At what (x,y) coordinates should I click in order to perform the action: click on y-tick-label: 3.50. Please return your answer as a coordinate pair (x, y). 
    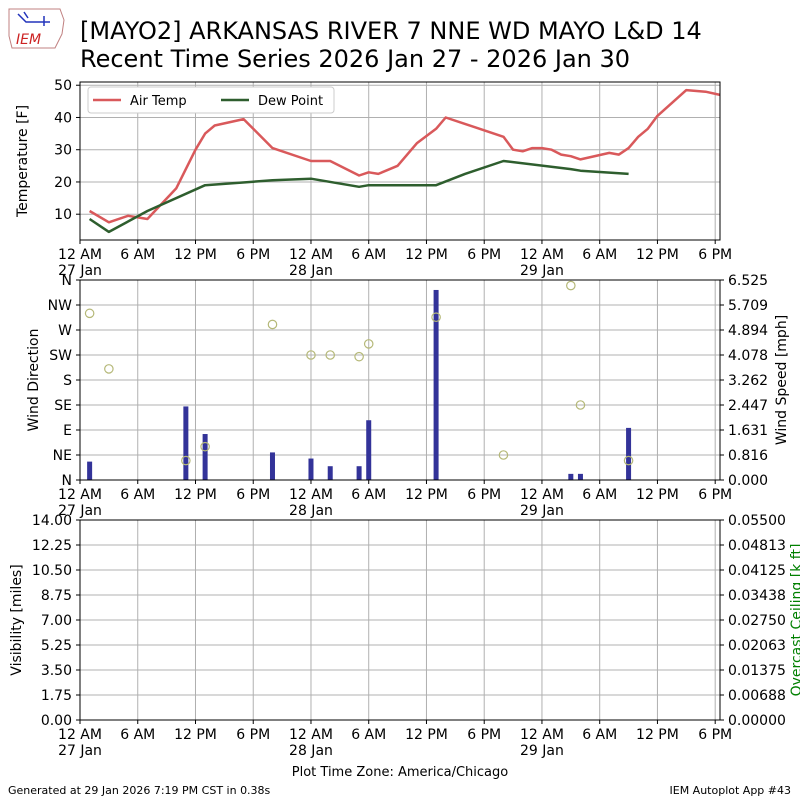
    Looking at the image, I should click on (56, 671).